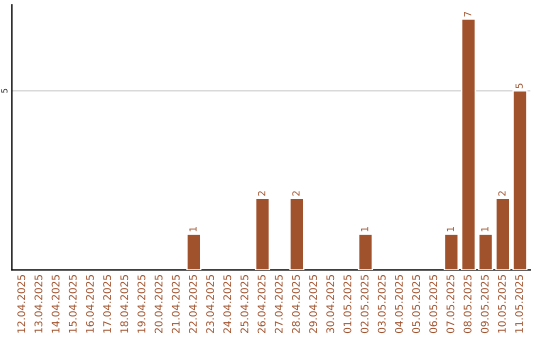  What do you see at coordinates (382, 304) in the screenshot?
I see `x-tick-label: 03.05.2025` at bounding box center [382, 304].